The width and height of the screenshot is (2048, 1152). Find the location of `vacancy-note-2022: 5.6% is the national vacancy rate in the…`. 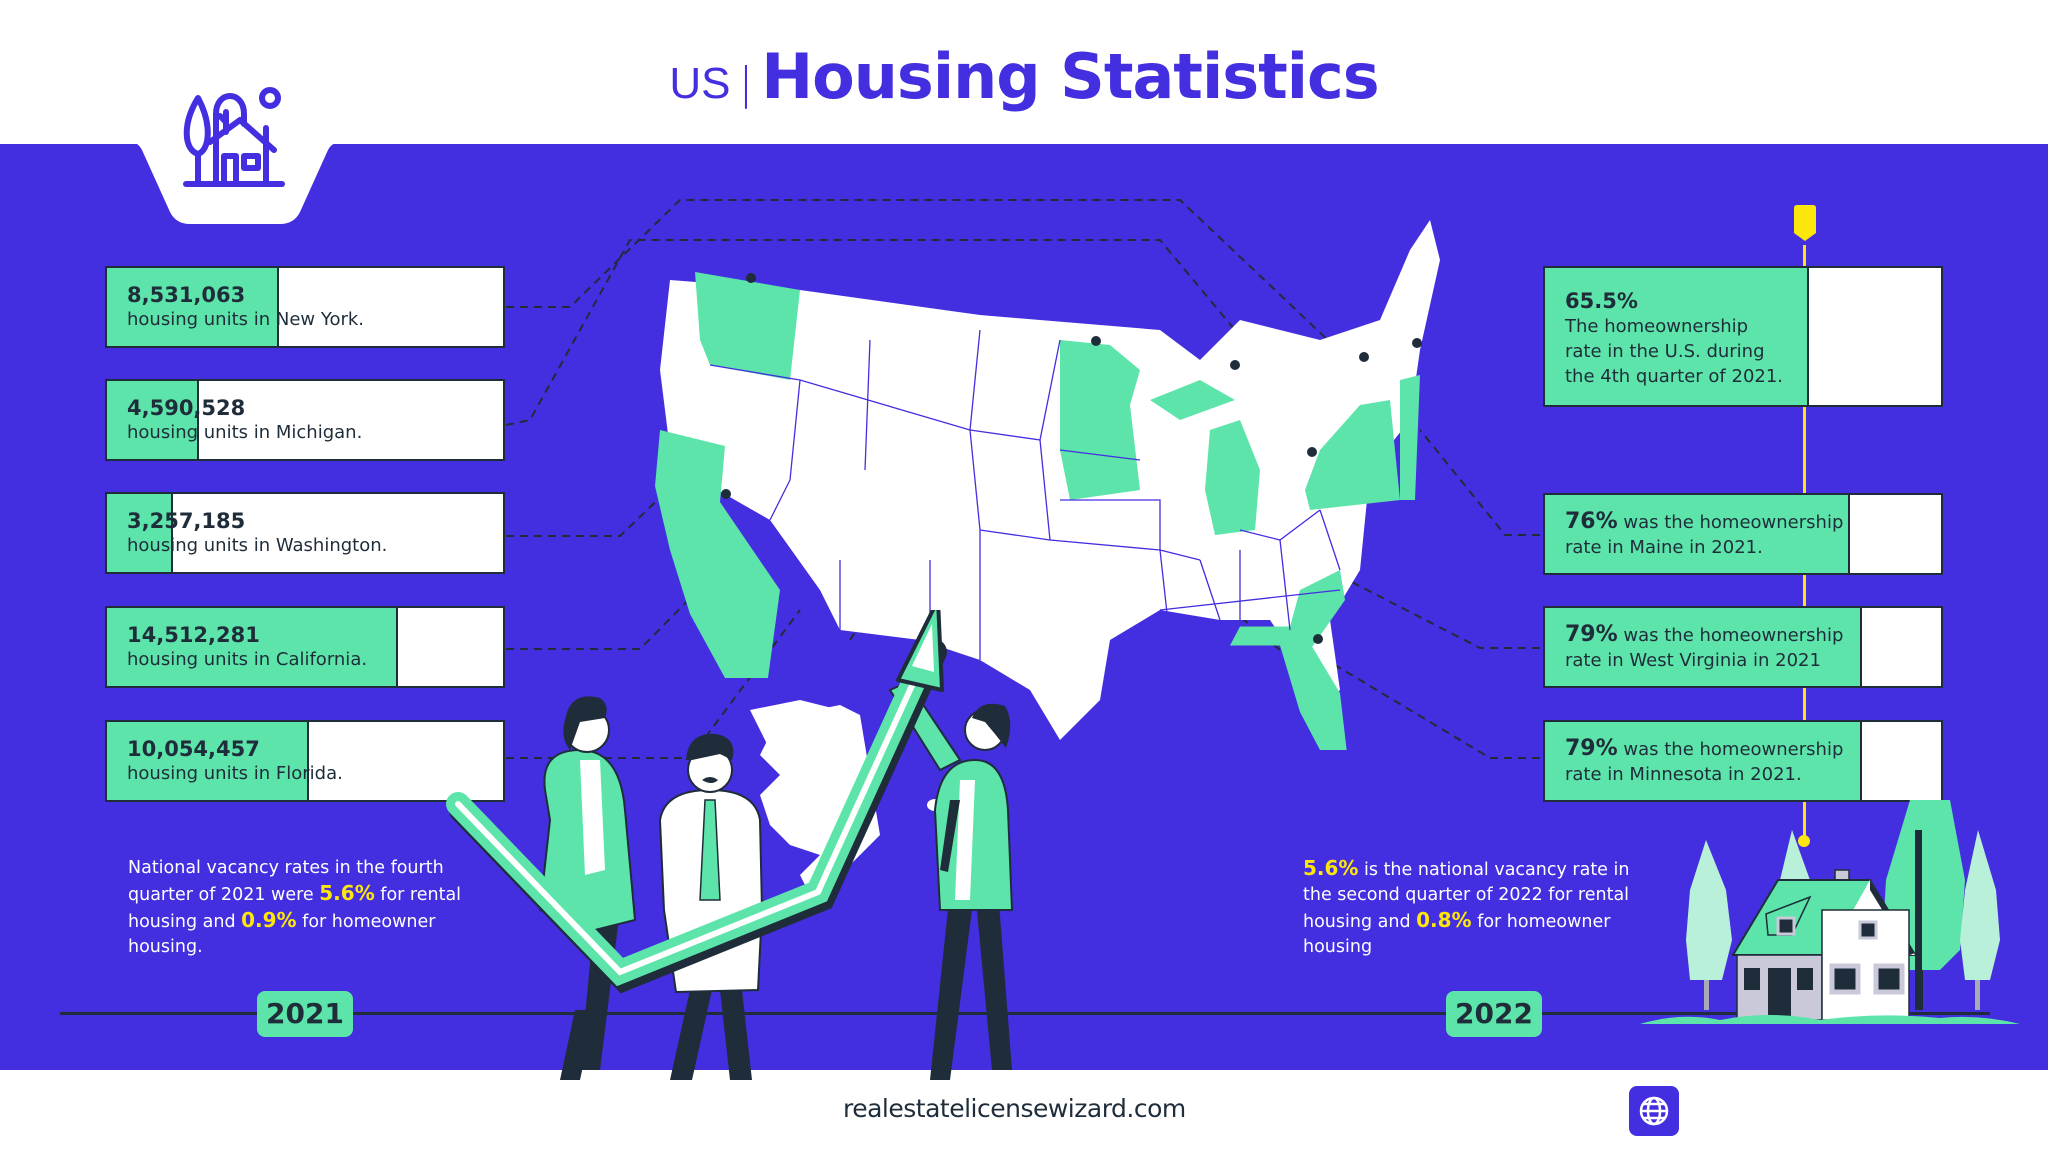

vacancy-note-2022: 5.6% is the national vacancy rate in the… is located at coordinates (1466, 906).